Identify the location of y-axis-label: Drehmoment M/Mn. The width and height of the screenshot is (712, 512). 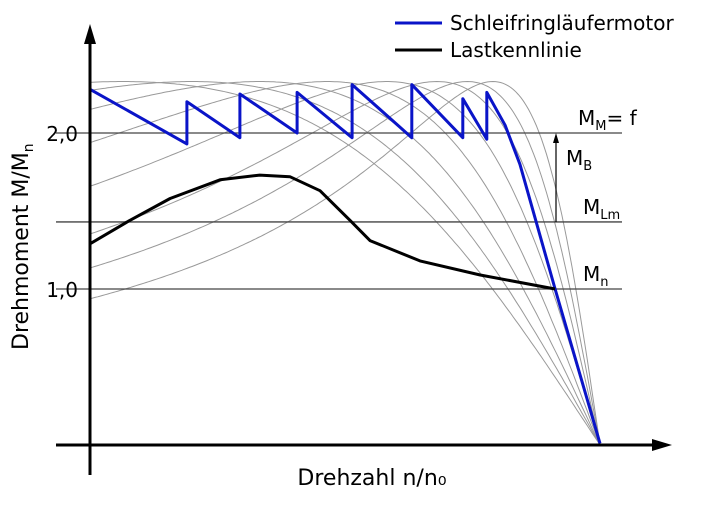
(23, 246).